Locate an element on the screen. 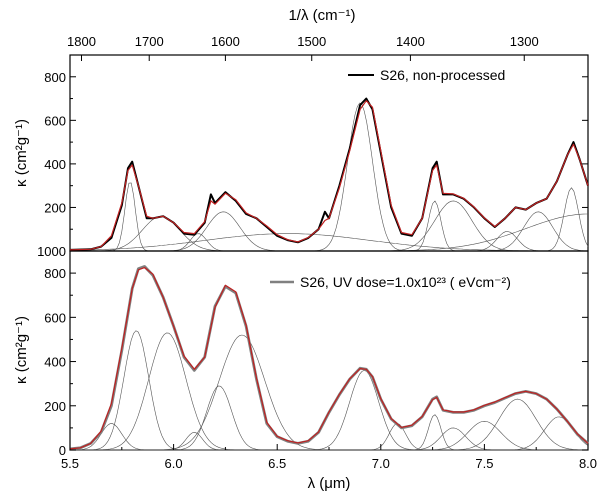  bottom-x-ticks: 5.5 6.0 6.5 7.0 7.5 8.0 is located at coordinates (329, 457).